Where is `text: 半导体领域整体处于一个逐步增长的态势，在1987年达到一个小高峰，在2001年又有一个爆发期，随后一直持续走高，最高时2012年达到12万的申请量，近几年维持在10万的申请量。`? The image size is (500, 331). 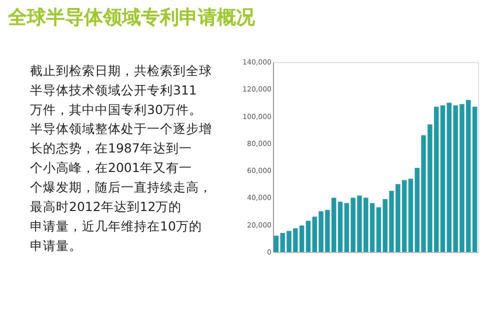
text: 半导体领域整体处于一个逐步增长的态势，在1987年达到一个小高峰，在2001年又有一个爆发期，随后一直持续走高，最高时2012年达到12万的申请量，近几年维持在10万的申请量。 is located at coordinates (121, 187).